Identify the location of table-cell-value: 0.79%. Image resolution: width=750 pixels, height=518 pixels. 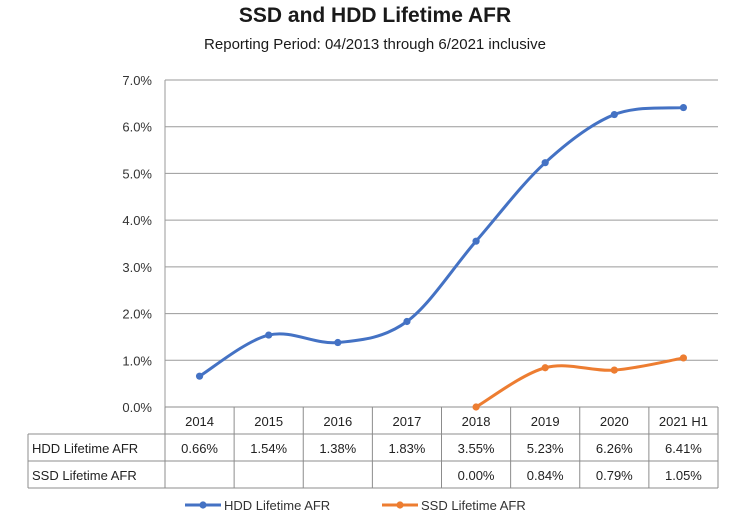
(614, 475).